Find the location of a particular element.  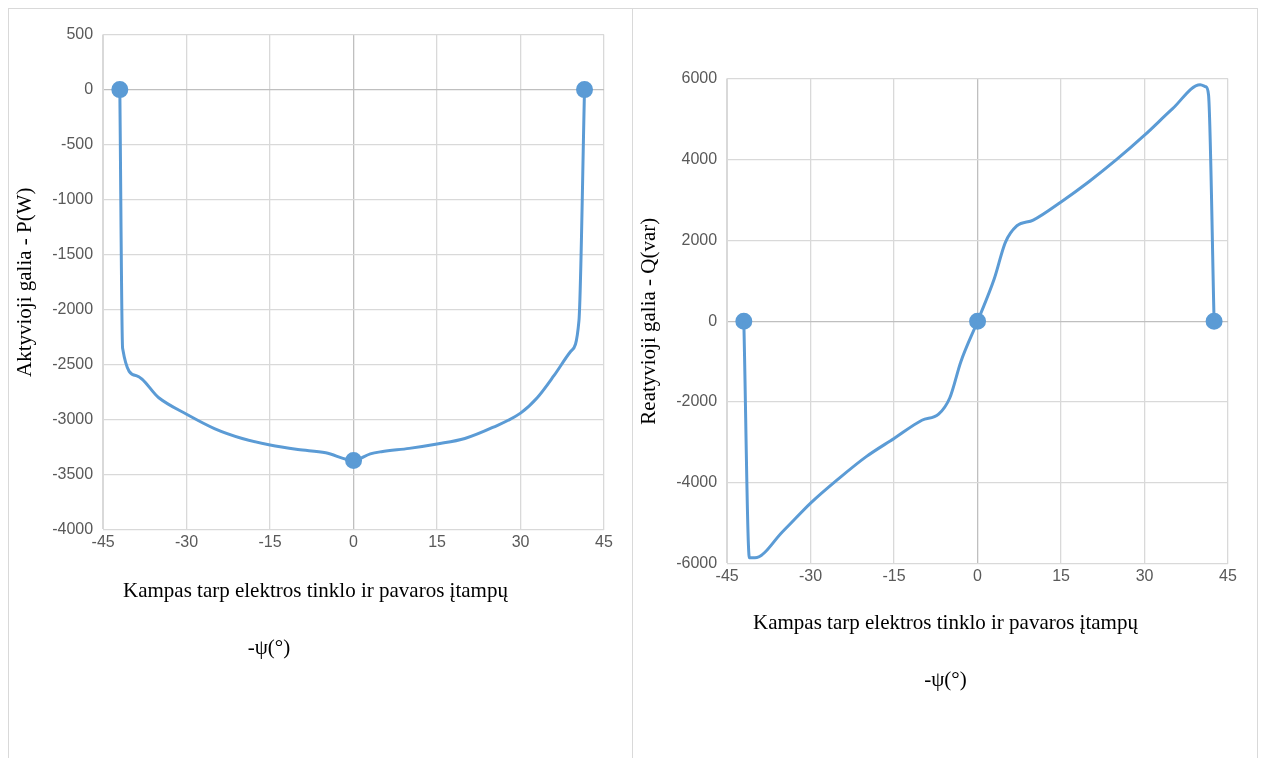

y-tick-label: -6000 is located at coordinates (697, 563).